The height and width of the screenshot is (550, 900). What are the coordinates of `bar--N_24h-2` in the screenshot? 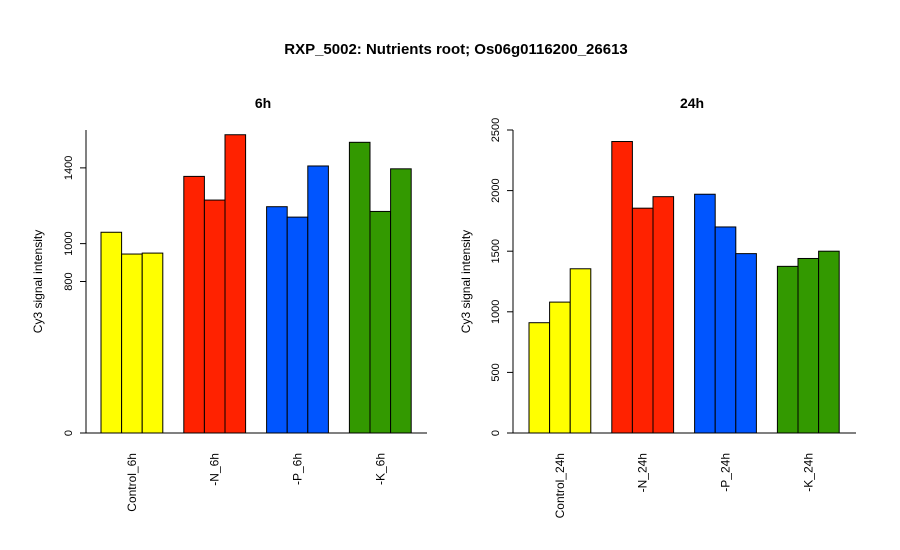 It's located at (642, 320).